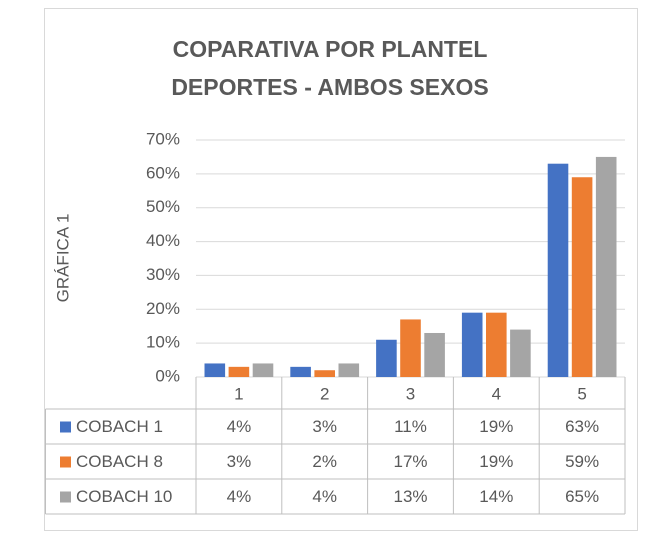 This screenshot has height=543, width=648. Describe the element at coordinates (119, 426) in the screenshot. I see `legend-label: COBACH 1` at that location.